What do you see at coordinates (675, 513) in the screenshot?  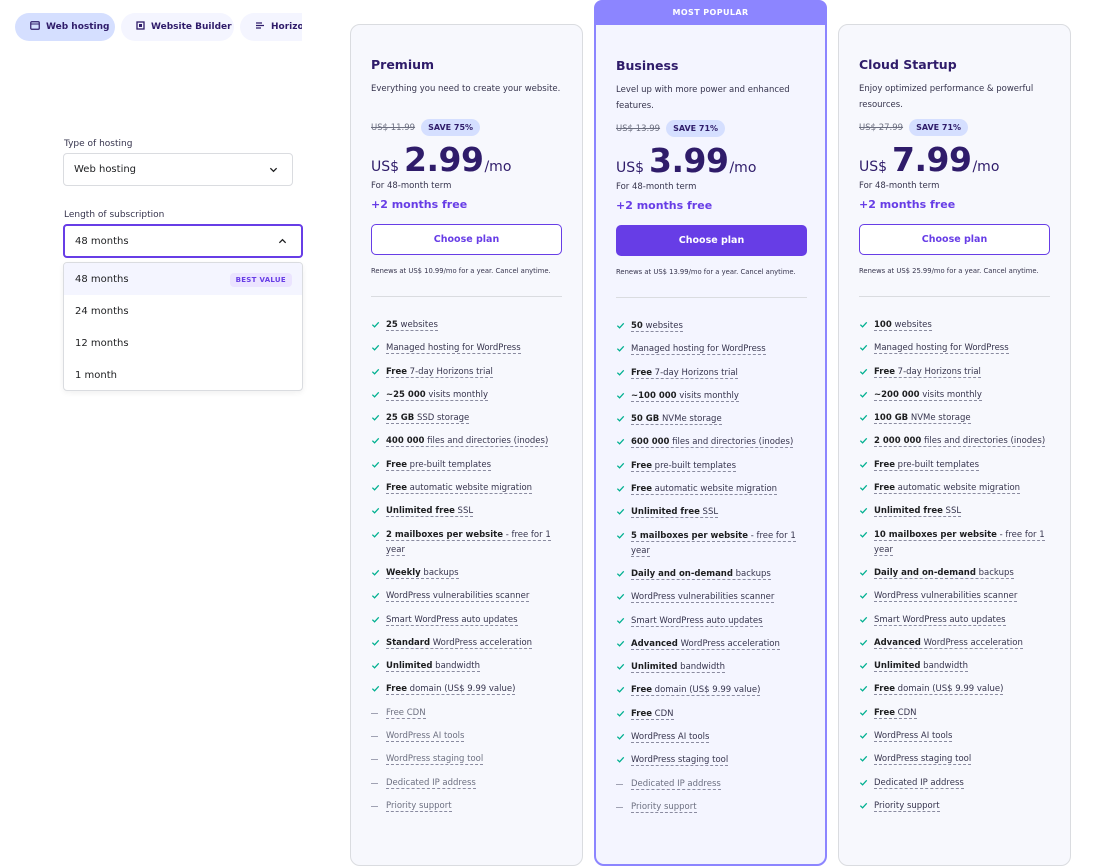 I see `feature-text: Unlimited free SSL` at bounding box center [675, 513].